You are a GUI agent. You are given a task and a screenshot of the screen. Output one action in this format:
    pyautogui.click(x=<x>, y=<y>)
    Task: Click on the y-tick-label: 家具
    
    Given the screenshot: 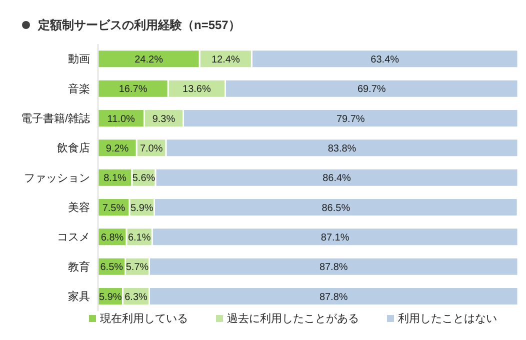 What is the action you would take?
    pyautogui.click(x=79, y=297)
    